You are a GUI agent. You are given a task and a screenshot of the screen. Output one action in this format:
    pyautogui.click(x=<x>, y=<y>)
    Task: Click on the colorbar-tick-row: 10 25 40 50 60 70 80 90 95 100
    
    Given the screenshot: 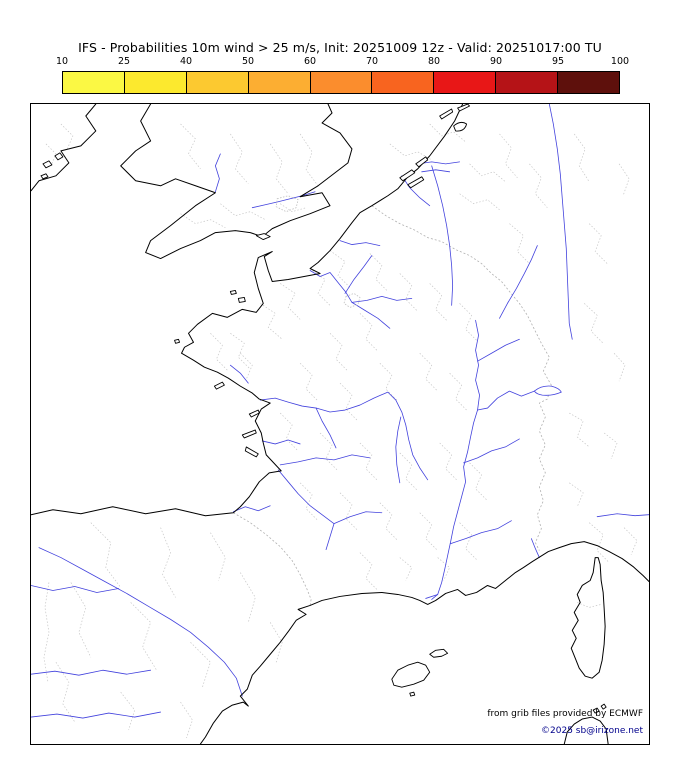 What is the action you would take?
    pyautogui.click(x=342, y=62)
    